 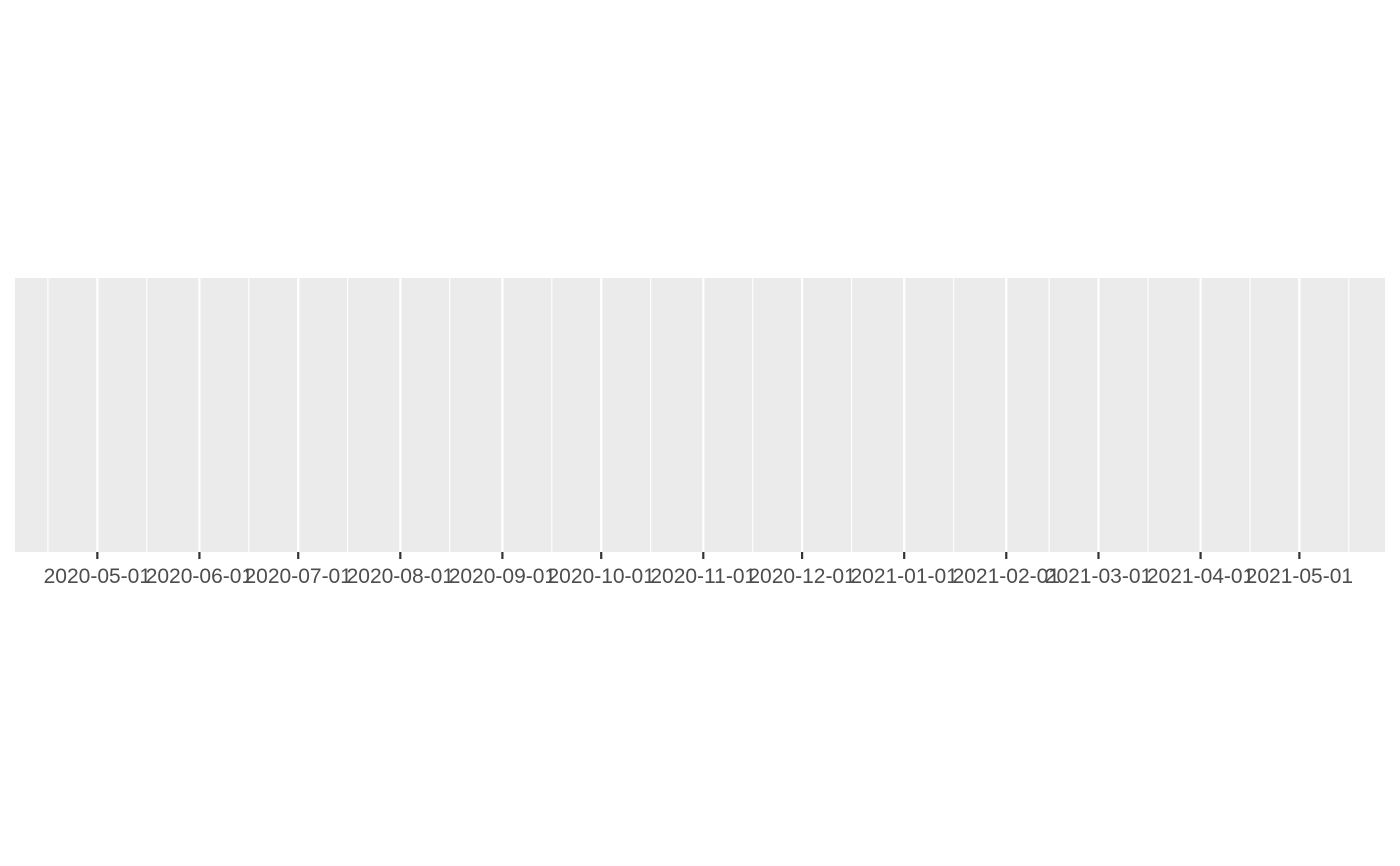 What do you see at coordinates (703, 576) in the screenshot?
I see `x-tick-label-6: 2020-11-01` at bounding box center [703, 576].